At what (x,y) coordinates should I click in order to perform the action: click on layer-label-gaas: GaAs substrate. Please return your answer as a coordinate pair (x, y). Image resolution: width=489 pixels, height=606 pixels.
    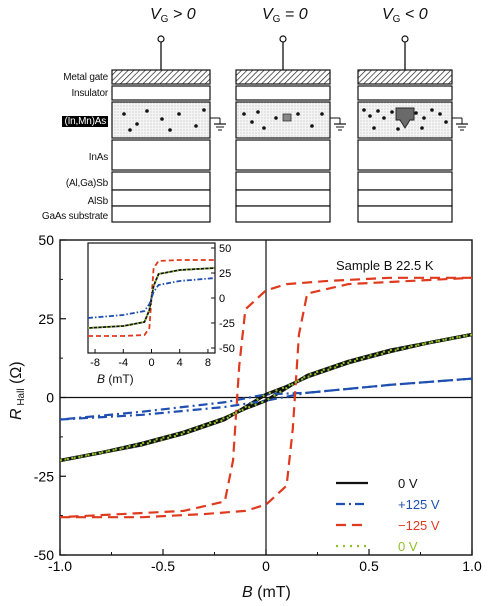
    Looking at the image, I should click on (74, 216).